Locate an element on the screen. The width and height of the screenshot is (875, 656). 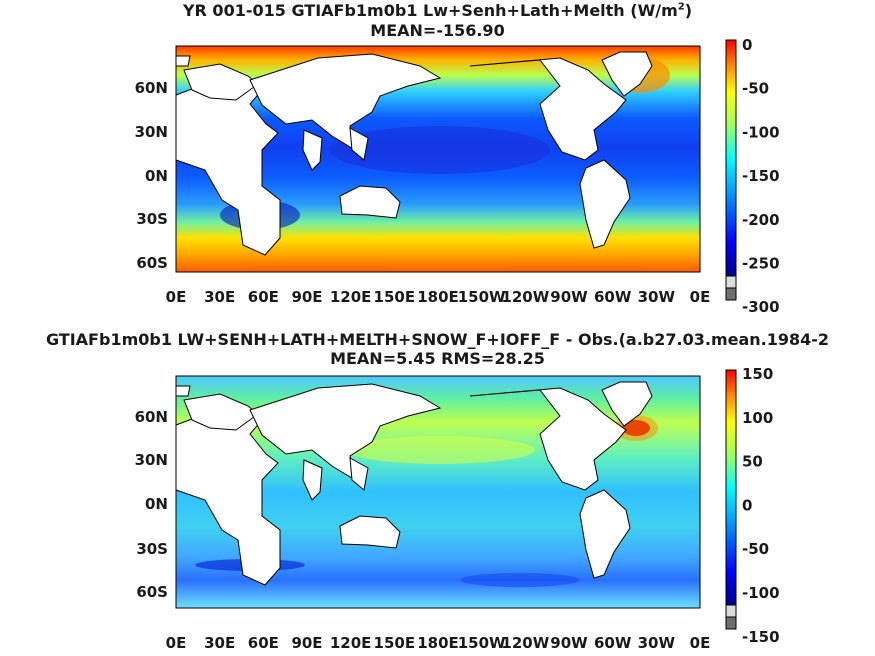
colorbar-tick-label: 50 is located at coordinates (752, 462).